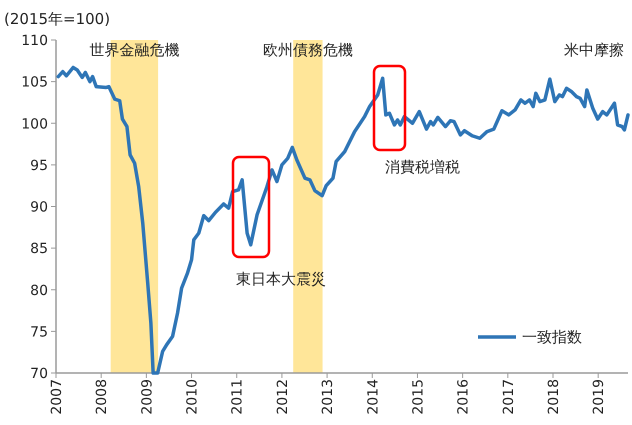 The width and height of the screenshot is (632, 425). What do you see at coordinates (328, 397) in the screenshot?
I see `x-tick-label: 2013` at bounding box center [328, 397].